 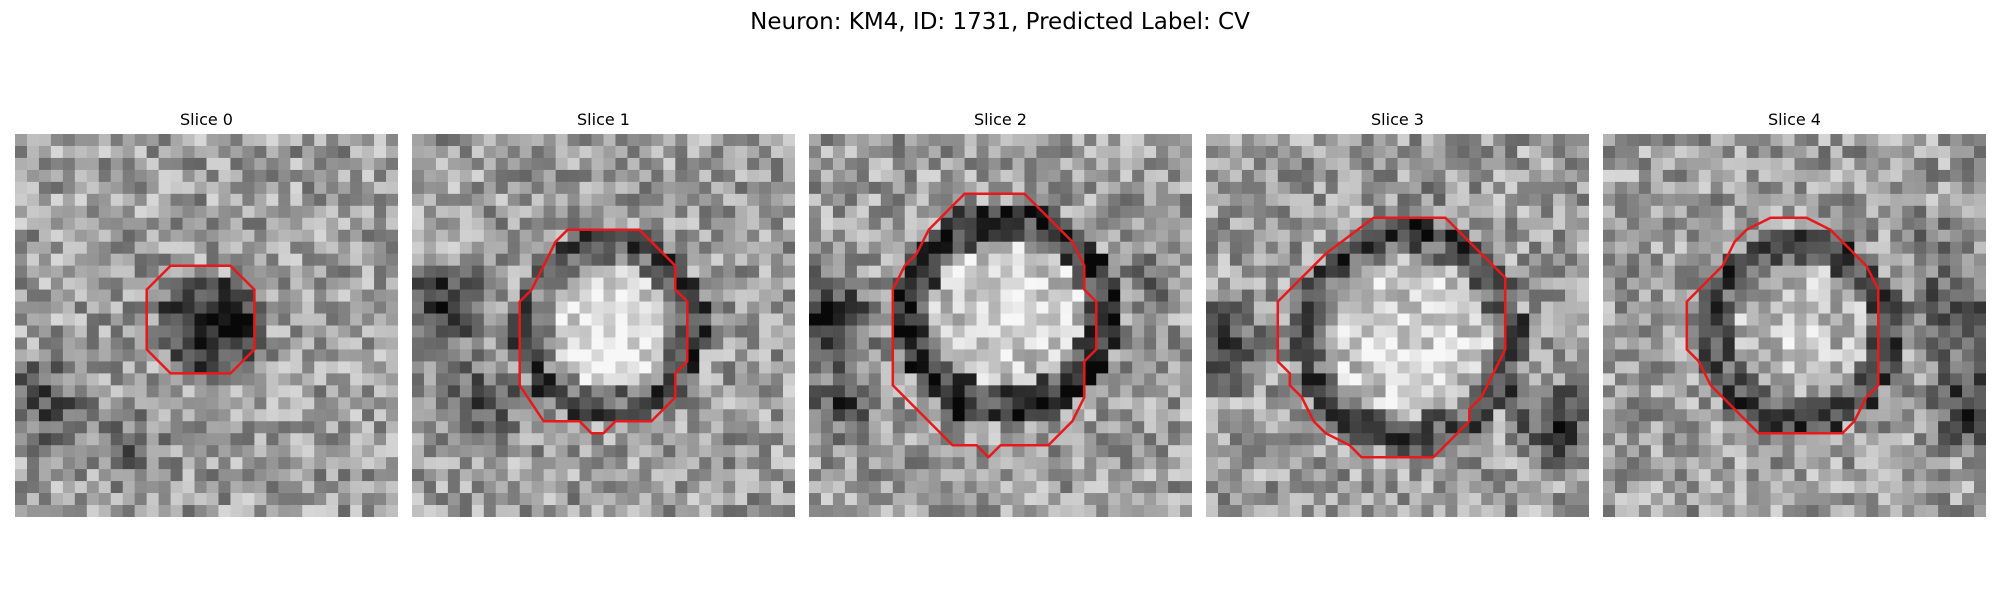 I want to click on slice-panel-4: Slice 4, so click(x=1794, y=312).